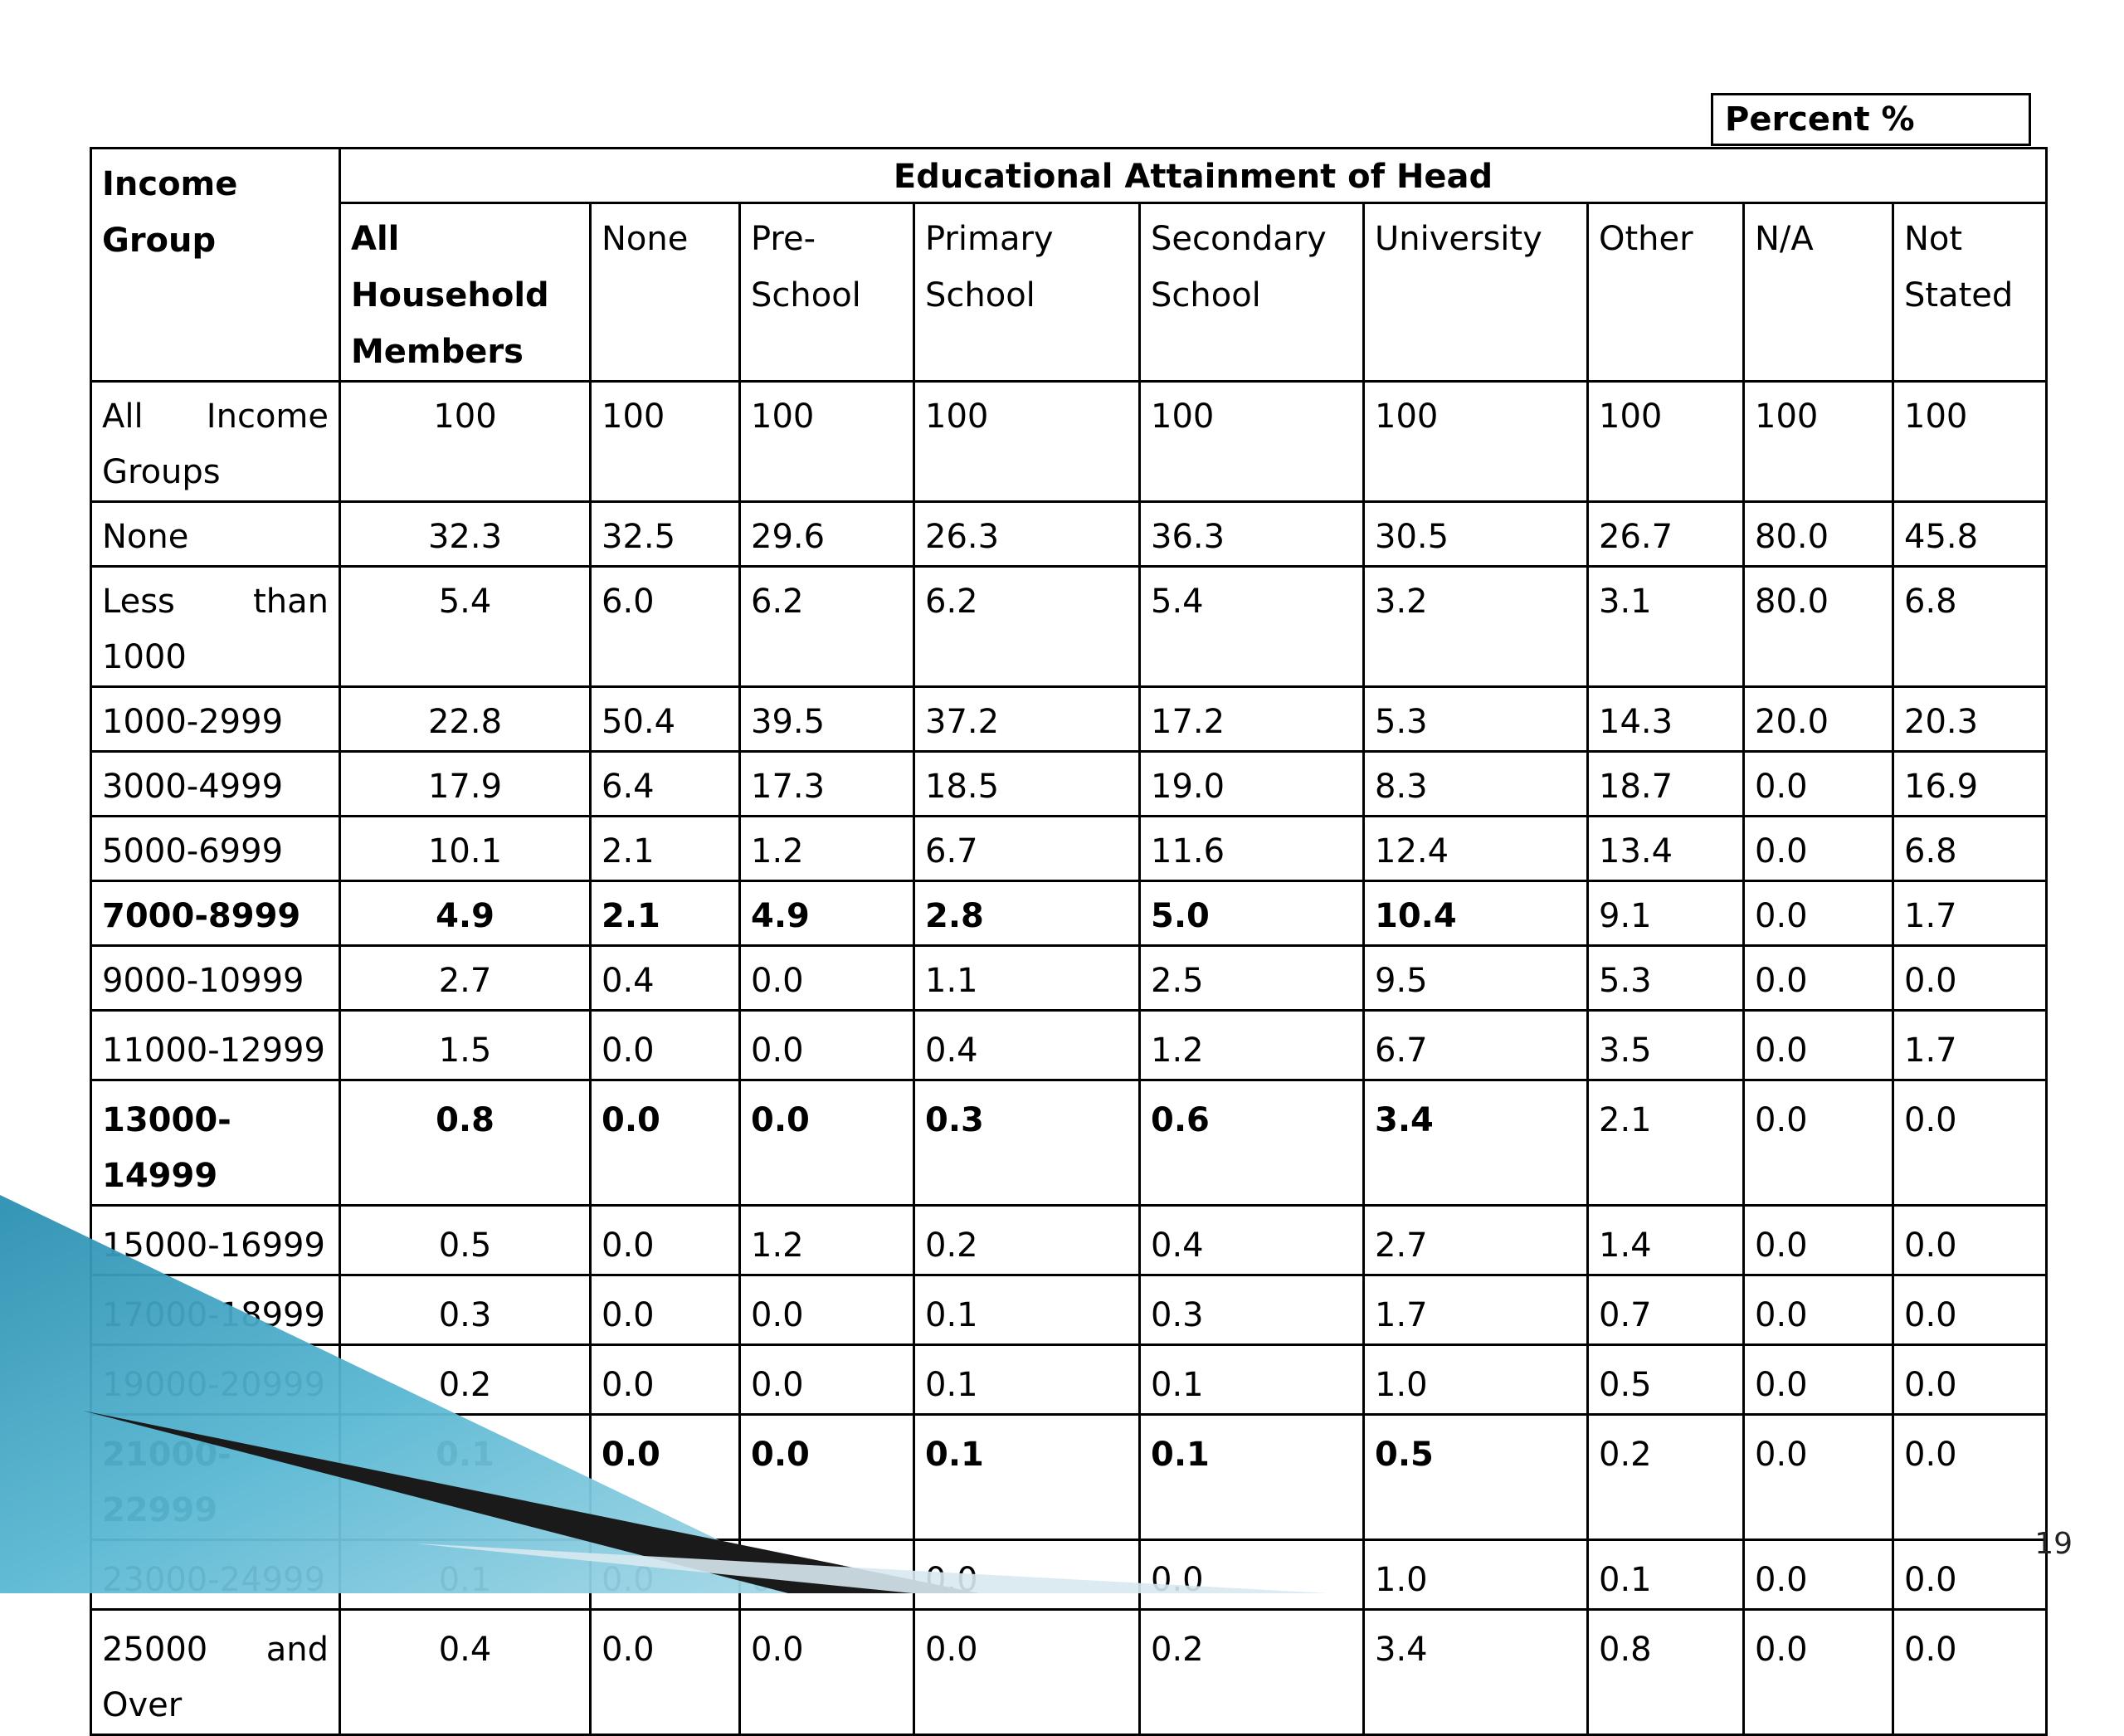  Describe the element at coordinates (1027, 783) in the screenshot. I see `value-cell: 18.5` at that location.